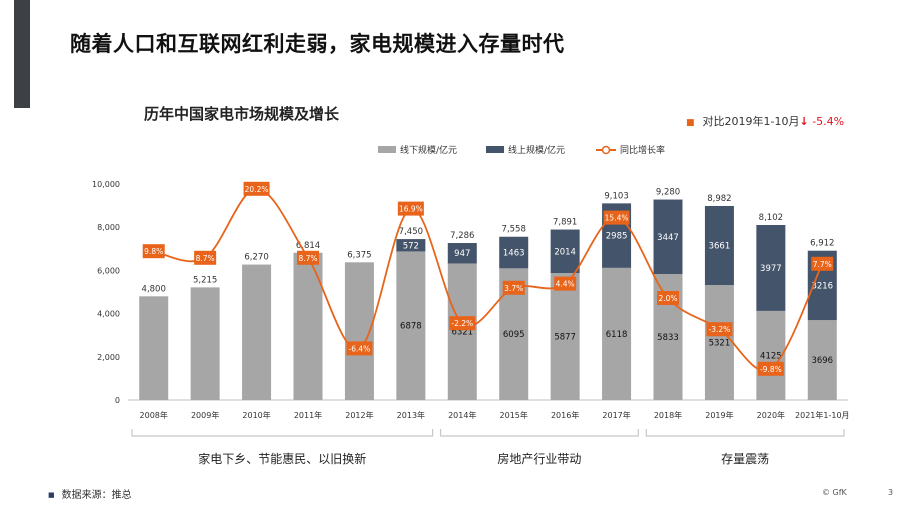  I want to click on data-source: ■ 数据来源：推总, so click(90, 493).